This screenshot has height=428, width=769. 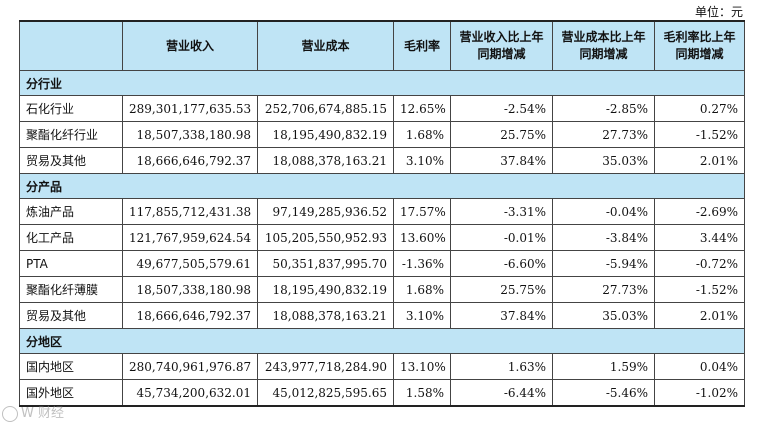 What do you see at coordinates (422, 45) in the screenshot?
I see `header-margin: 毛利率` at bounding box center [422, 45].